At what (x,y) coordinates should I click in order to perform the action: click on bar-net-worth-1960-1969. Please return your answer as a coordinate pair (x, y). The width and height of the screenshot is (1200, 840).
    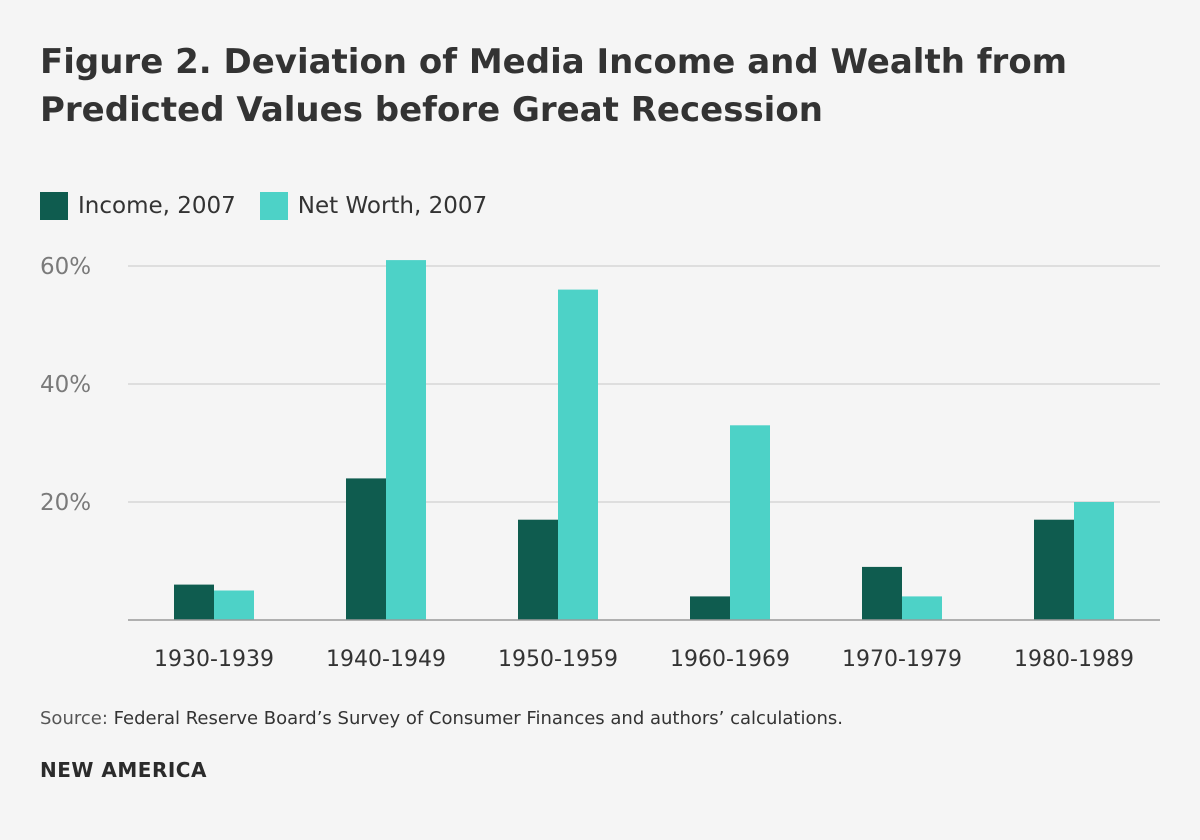
    Looking at the image, I should click on (750, 522).